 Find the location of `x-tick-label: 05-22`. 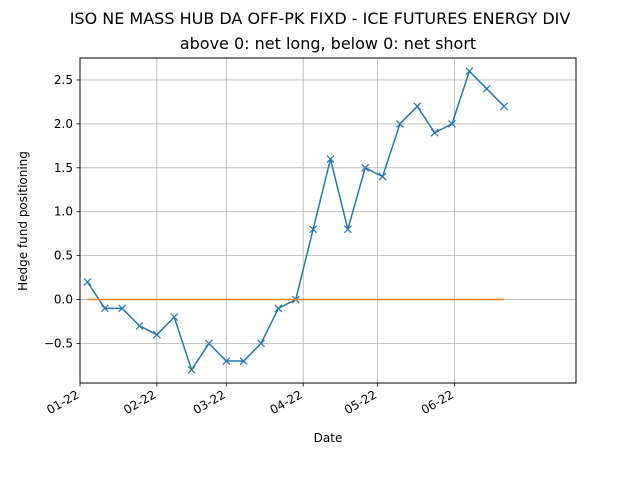

x-tick-label: 05-22 is located at coordinates (360, 402).